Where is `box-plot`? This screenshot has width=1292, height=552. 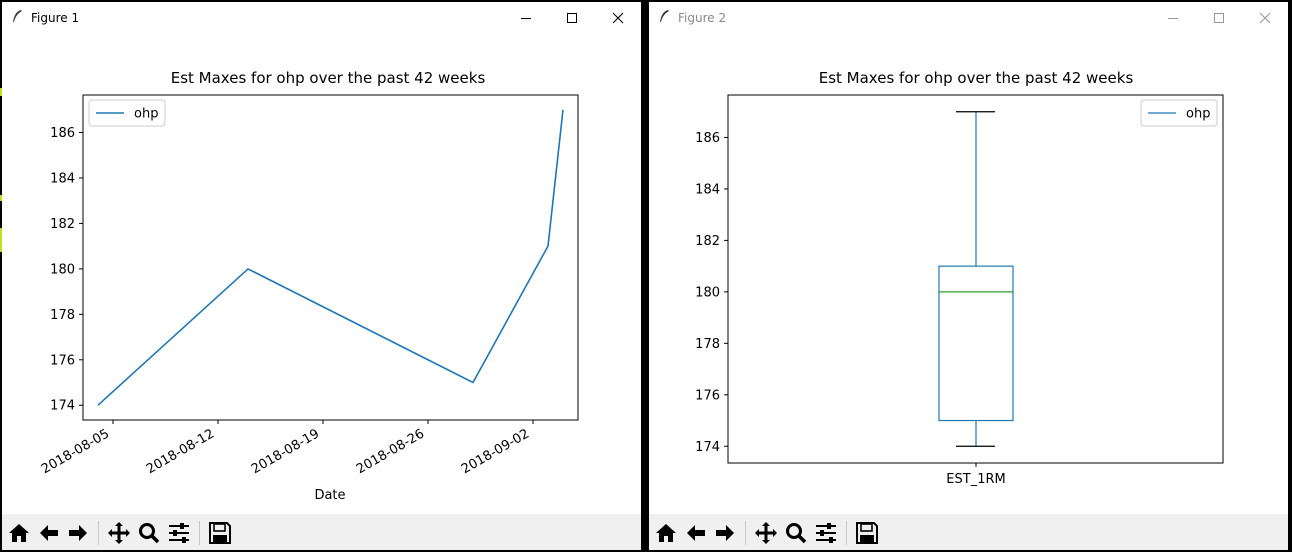
box-plot is located at coordinates (976, 279).